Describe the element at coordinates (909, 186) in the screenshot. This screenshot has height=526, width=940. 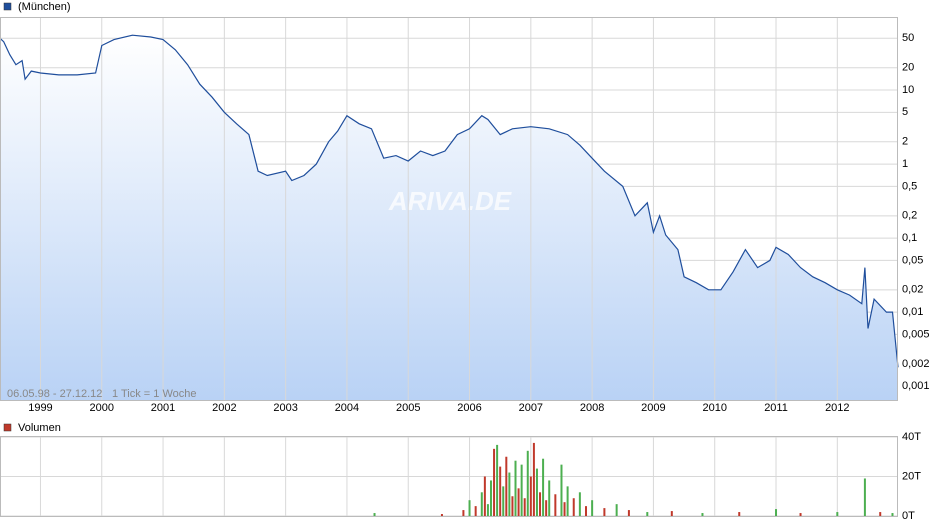
I see `y-tick-label: 0,5` at that location.